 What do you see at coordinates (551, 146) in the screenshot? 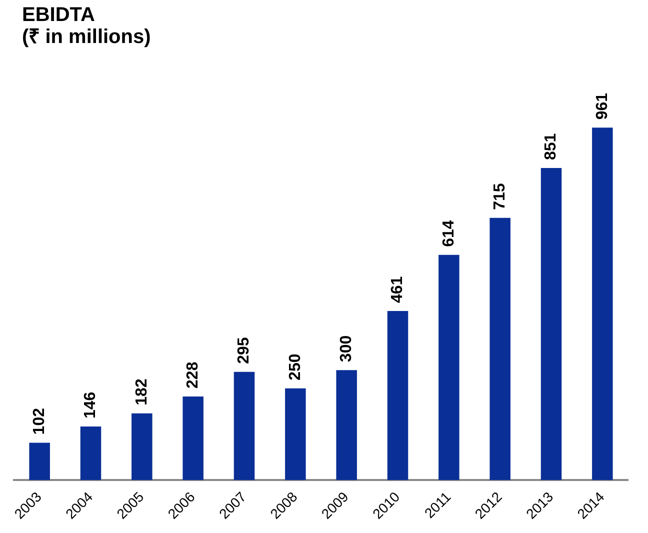
I see `data-label: 851` at bounding box center [551, 146].